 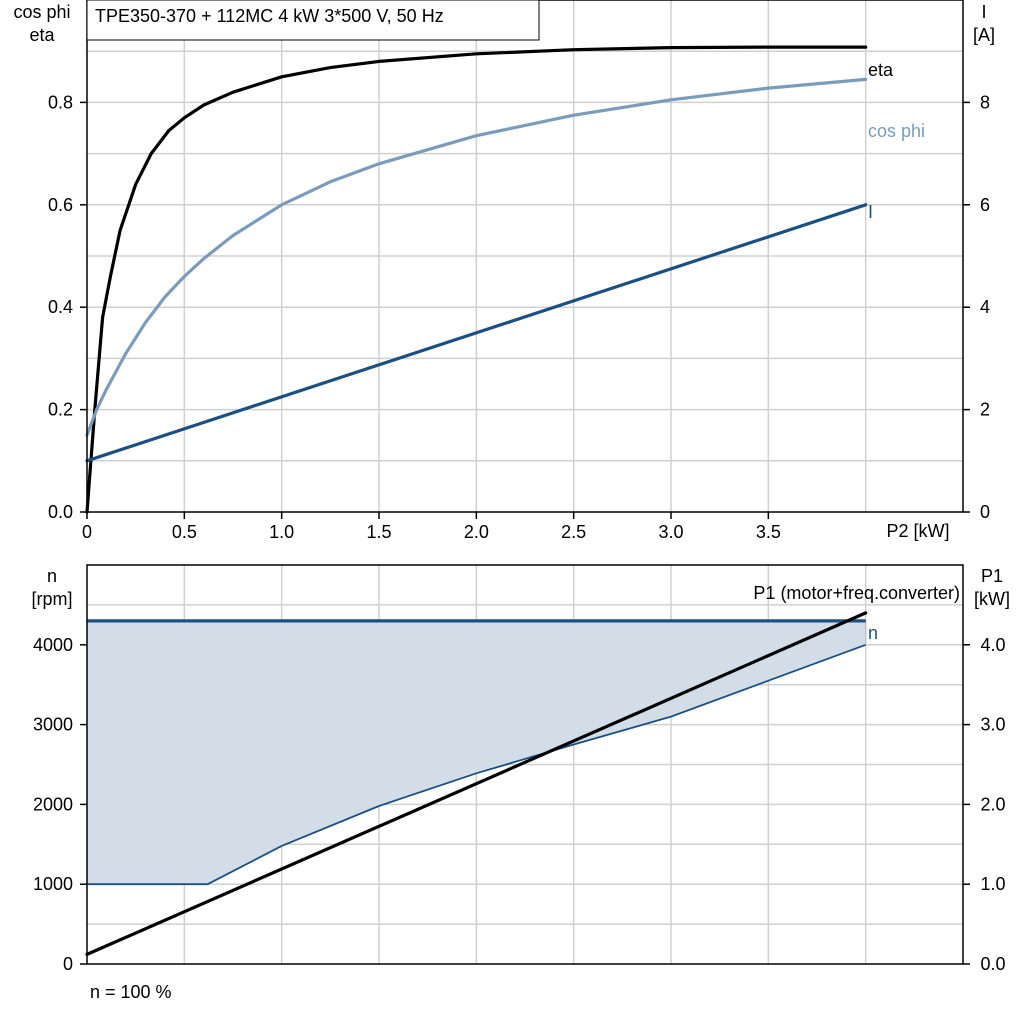 What do you see at coordinates (992, 804) in the screenshot?
I see `y-right-tick-label: 2.0` at bounding box center [992, 804].